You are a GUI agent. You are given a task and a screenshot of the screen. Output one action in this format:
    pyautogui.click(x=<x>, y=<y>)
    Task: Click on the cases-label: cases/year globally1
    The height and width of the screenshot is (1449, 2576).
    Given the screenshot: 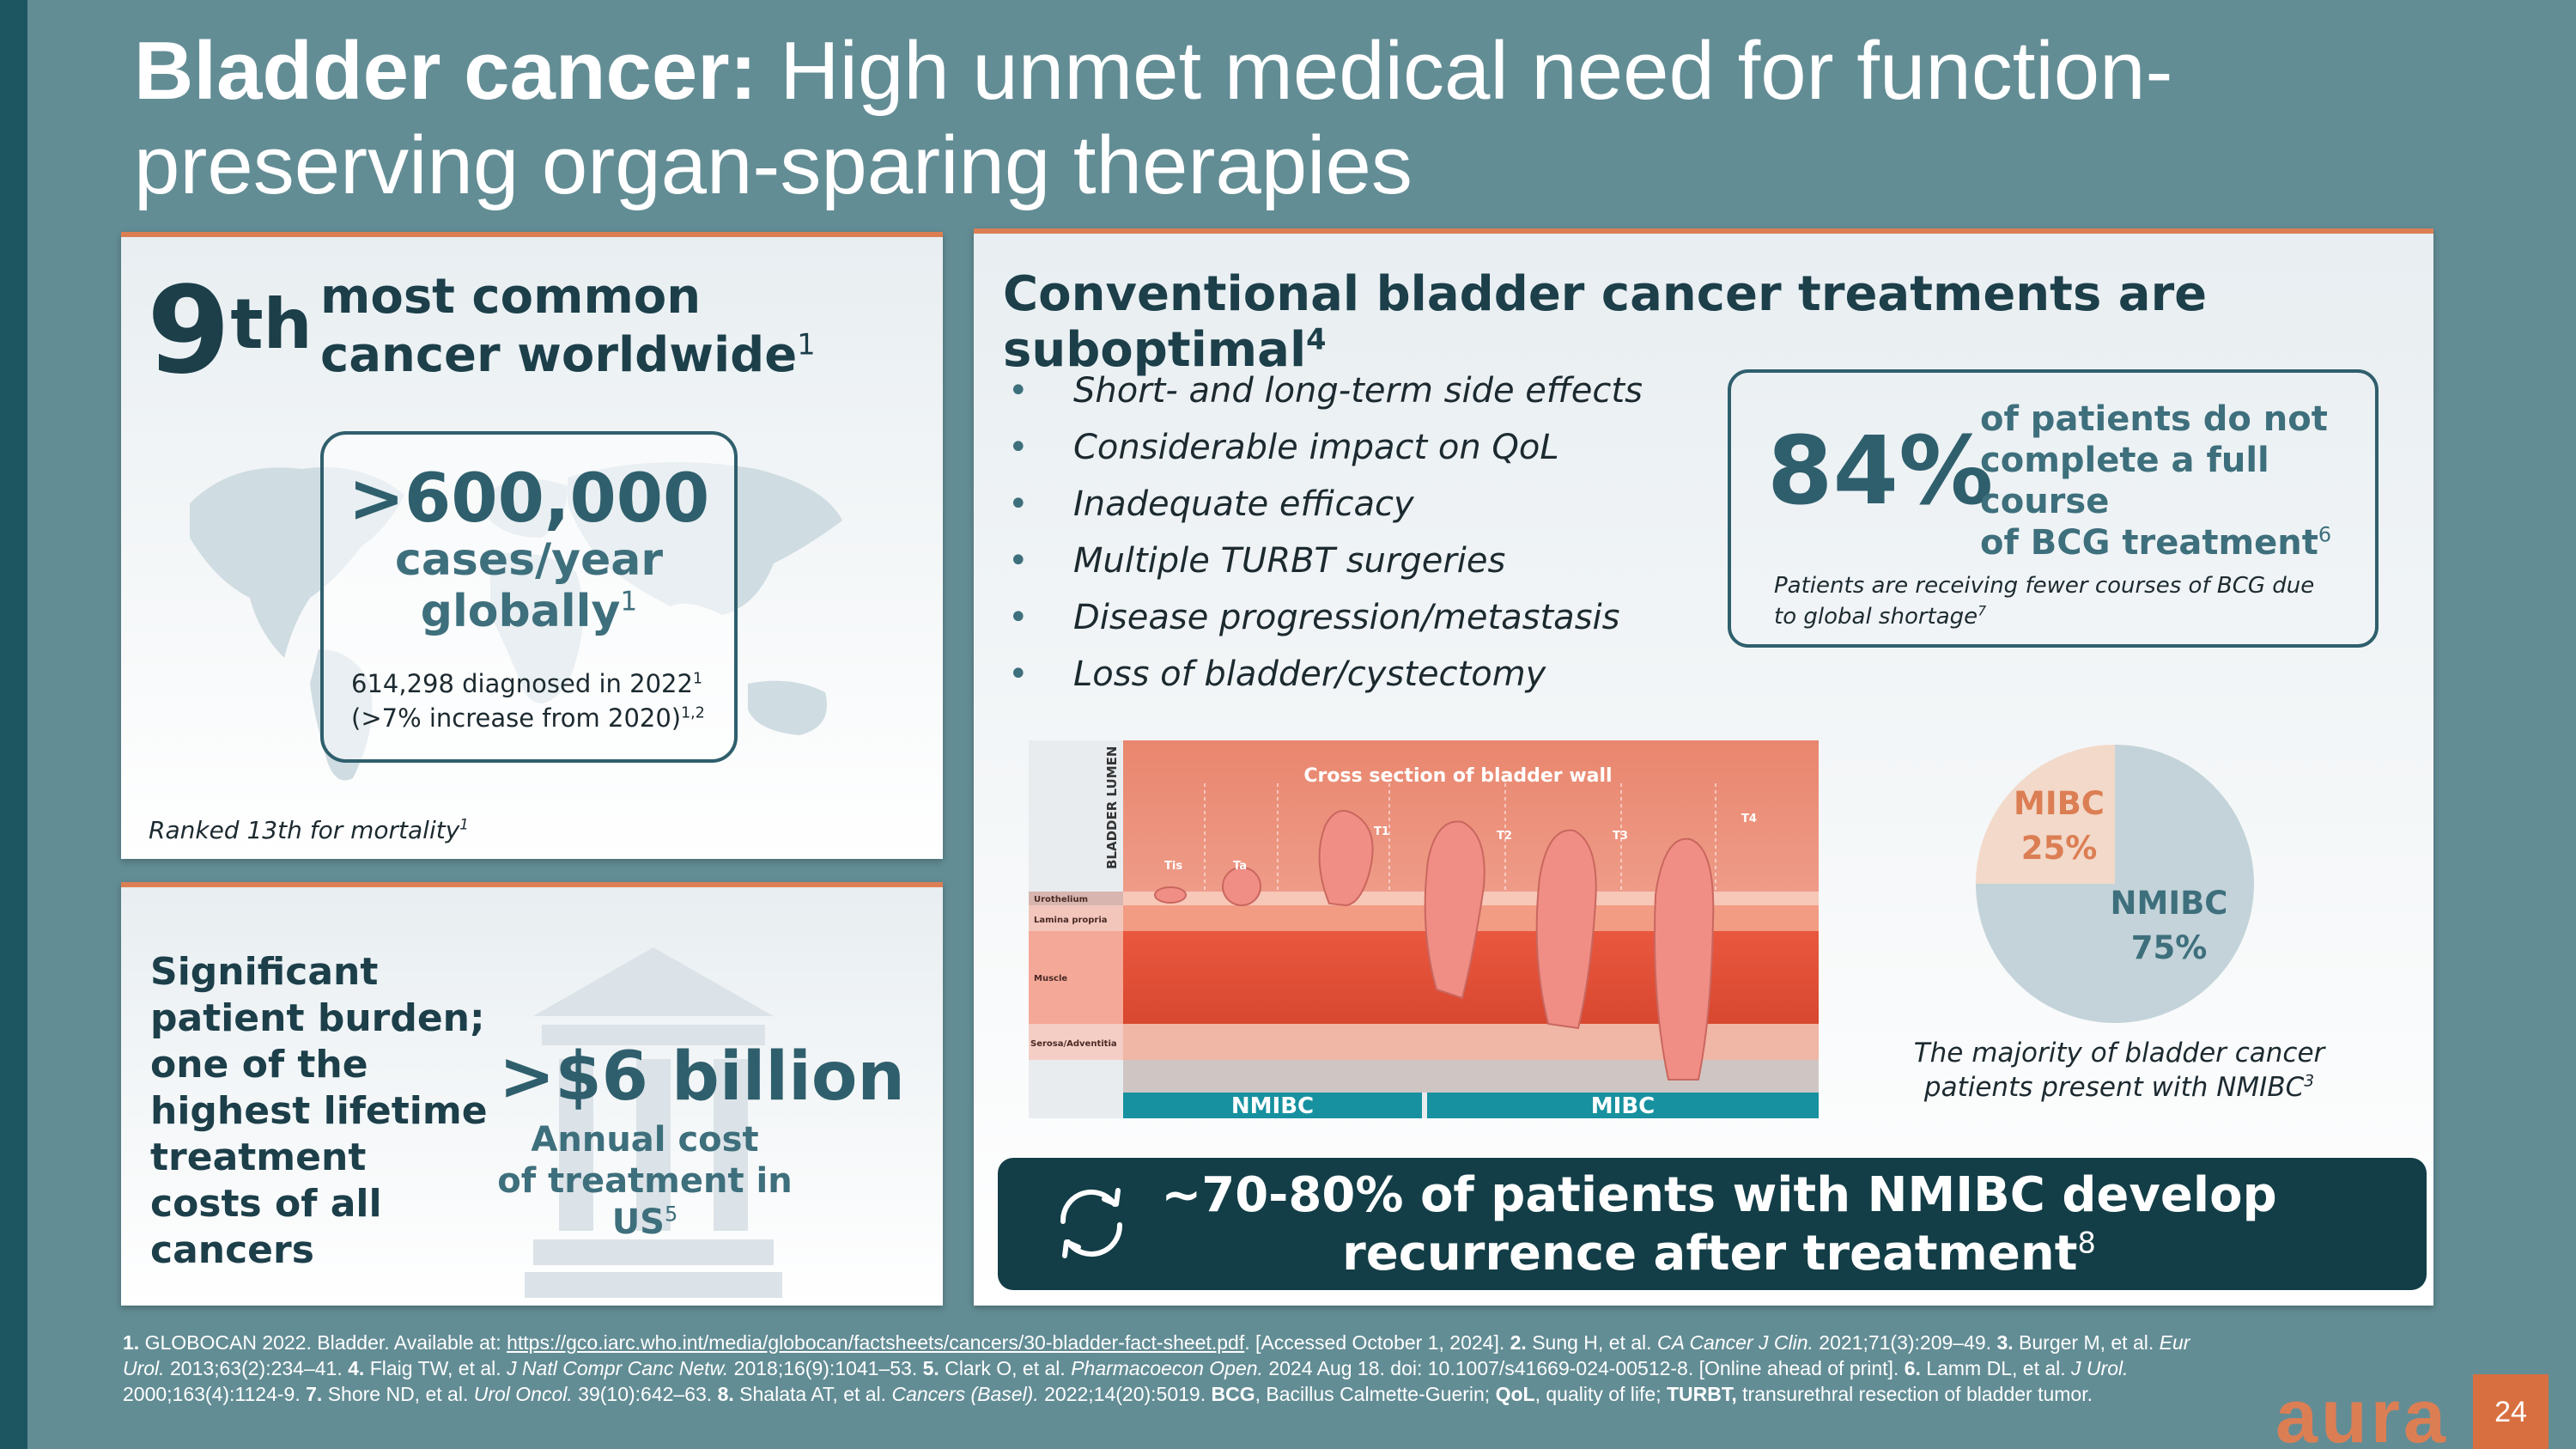 What is the action you would take?
    pyautogui.click(x=529, y=585)
    